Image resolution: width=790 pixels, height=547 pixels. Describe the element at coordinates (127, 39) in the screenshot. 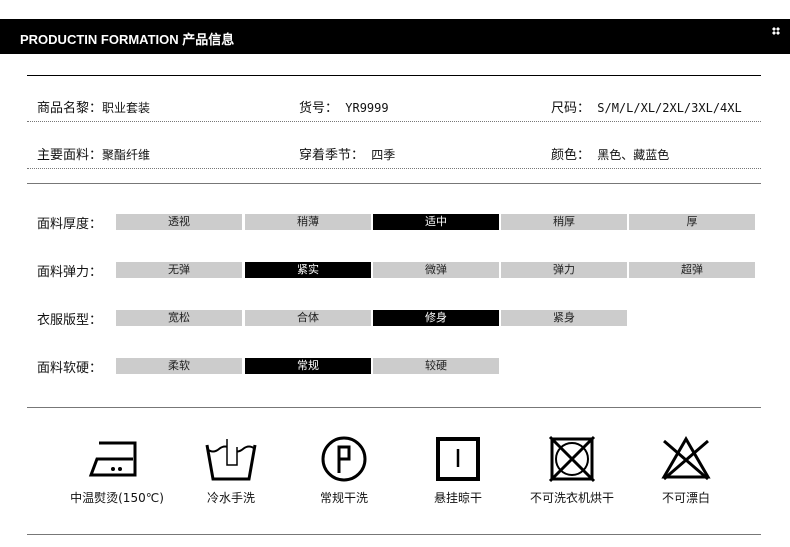

I see `section-title: PRODUCTIN FORMATION 产品信息` at that location.